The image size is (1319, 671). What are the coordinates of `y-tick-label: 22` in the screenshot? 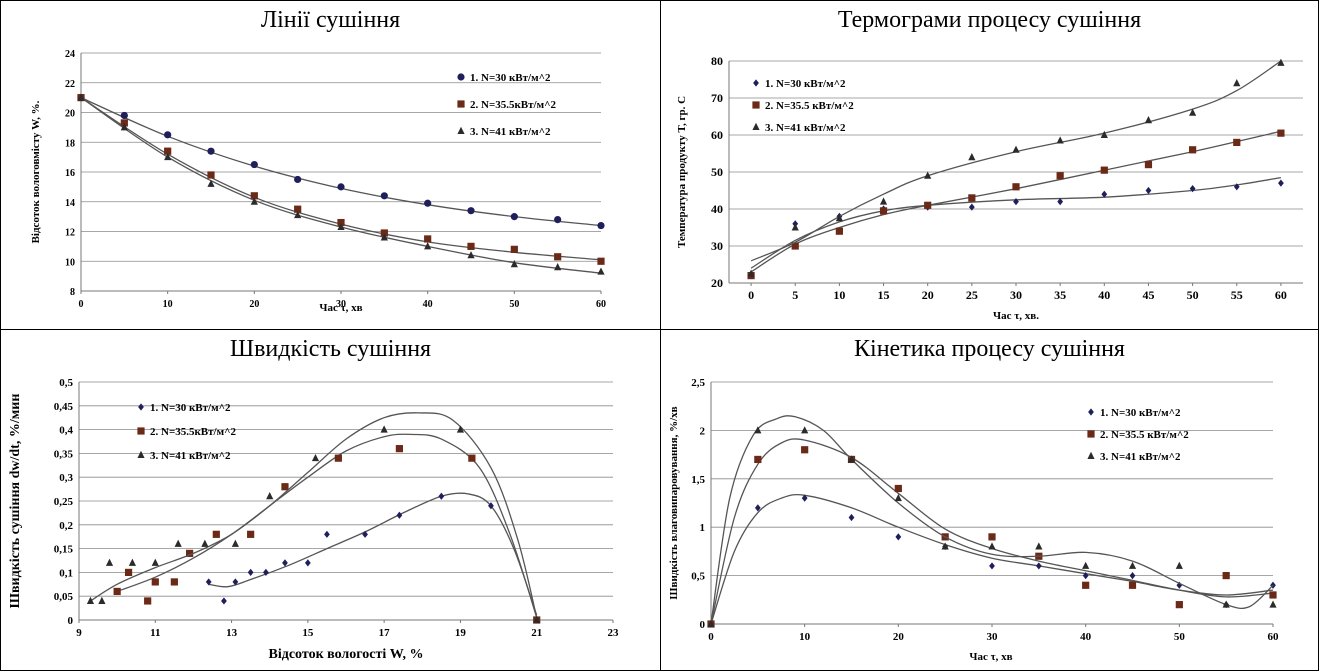 It's located at (70, 84).